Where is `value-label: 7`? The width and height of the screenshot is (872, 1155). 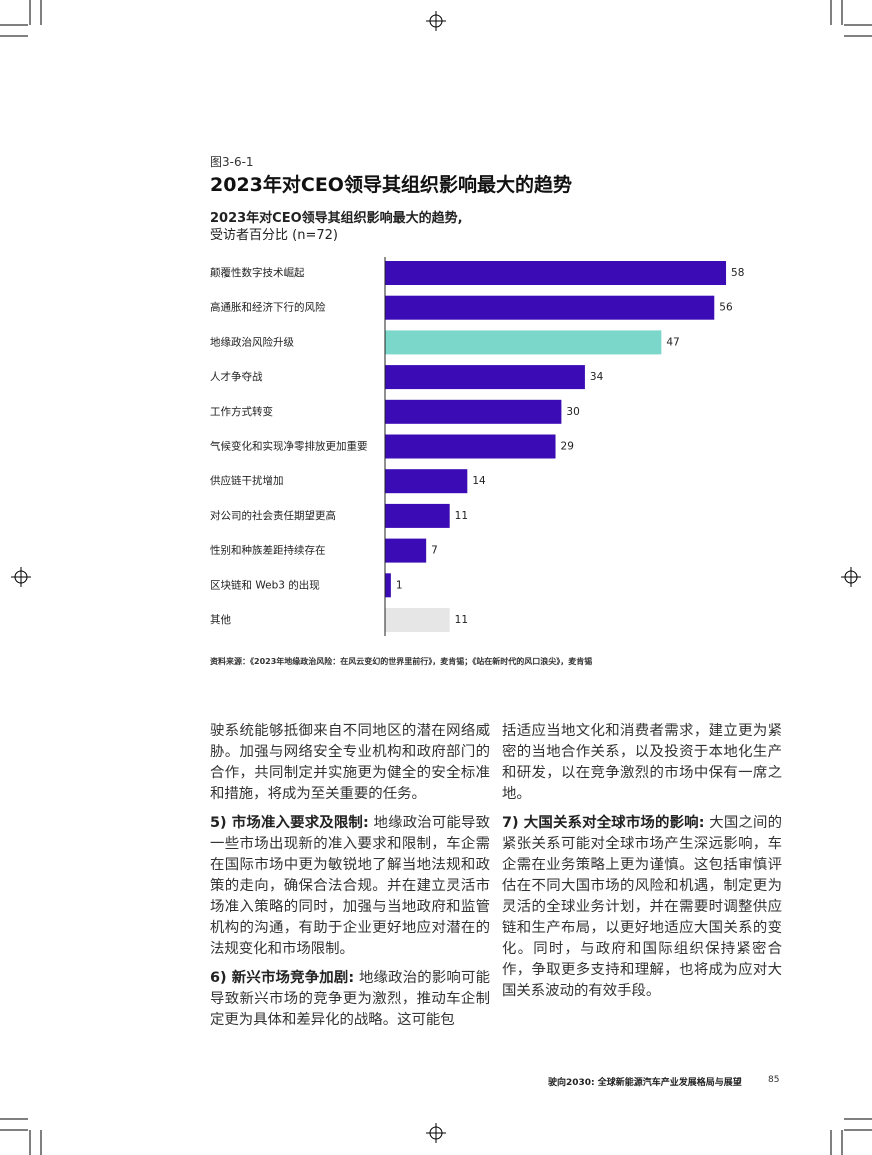
value-label: 7 is located at coordinates (434, 551).